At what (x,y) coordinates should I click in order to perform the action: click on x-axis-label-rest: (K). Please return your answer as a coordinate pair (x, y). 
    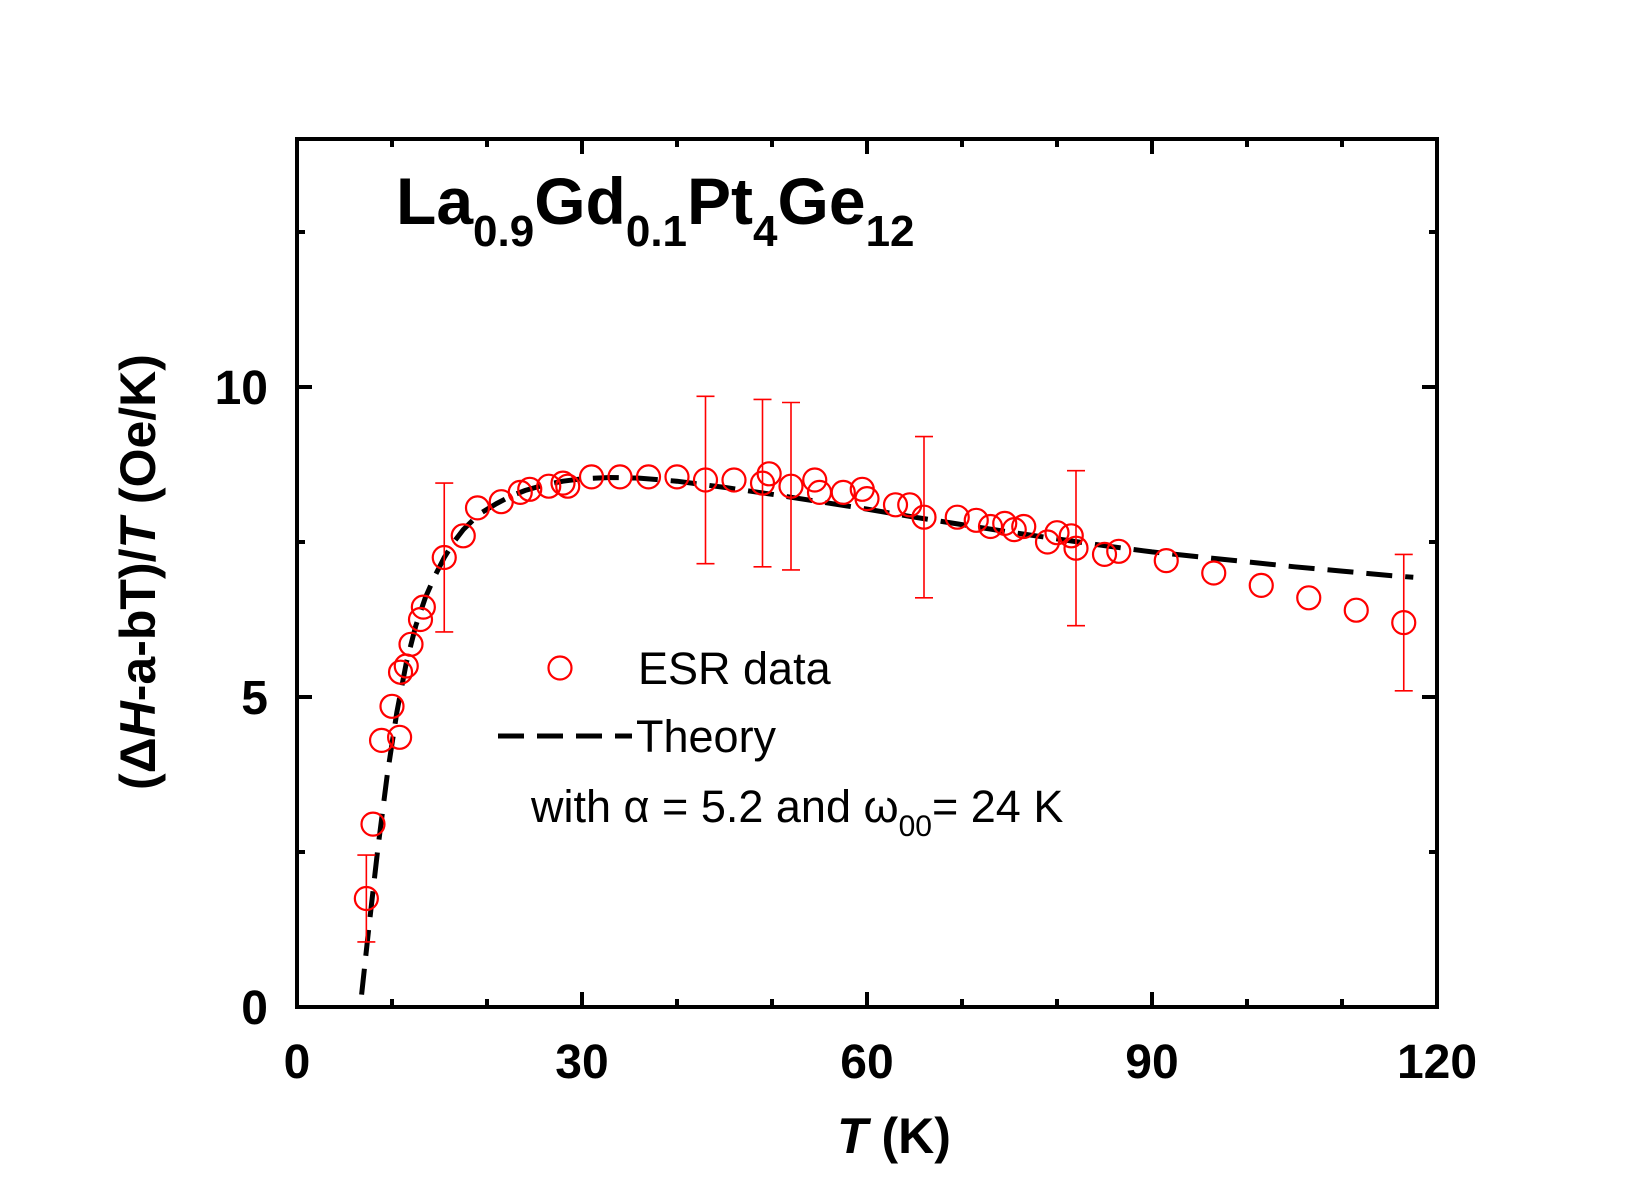
    Looking at the image, I should click on (909, 1136).